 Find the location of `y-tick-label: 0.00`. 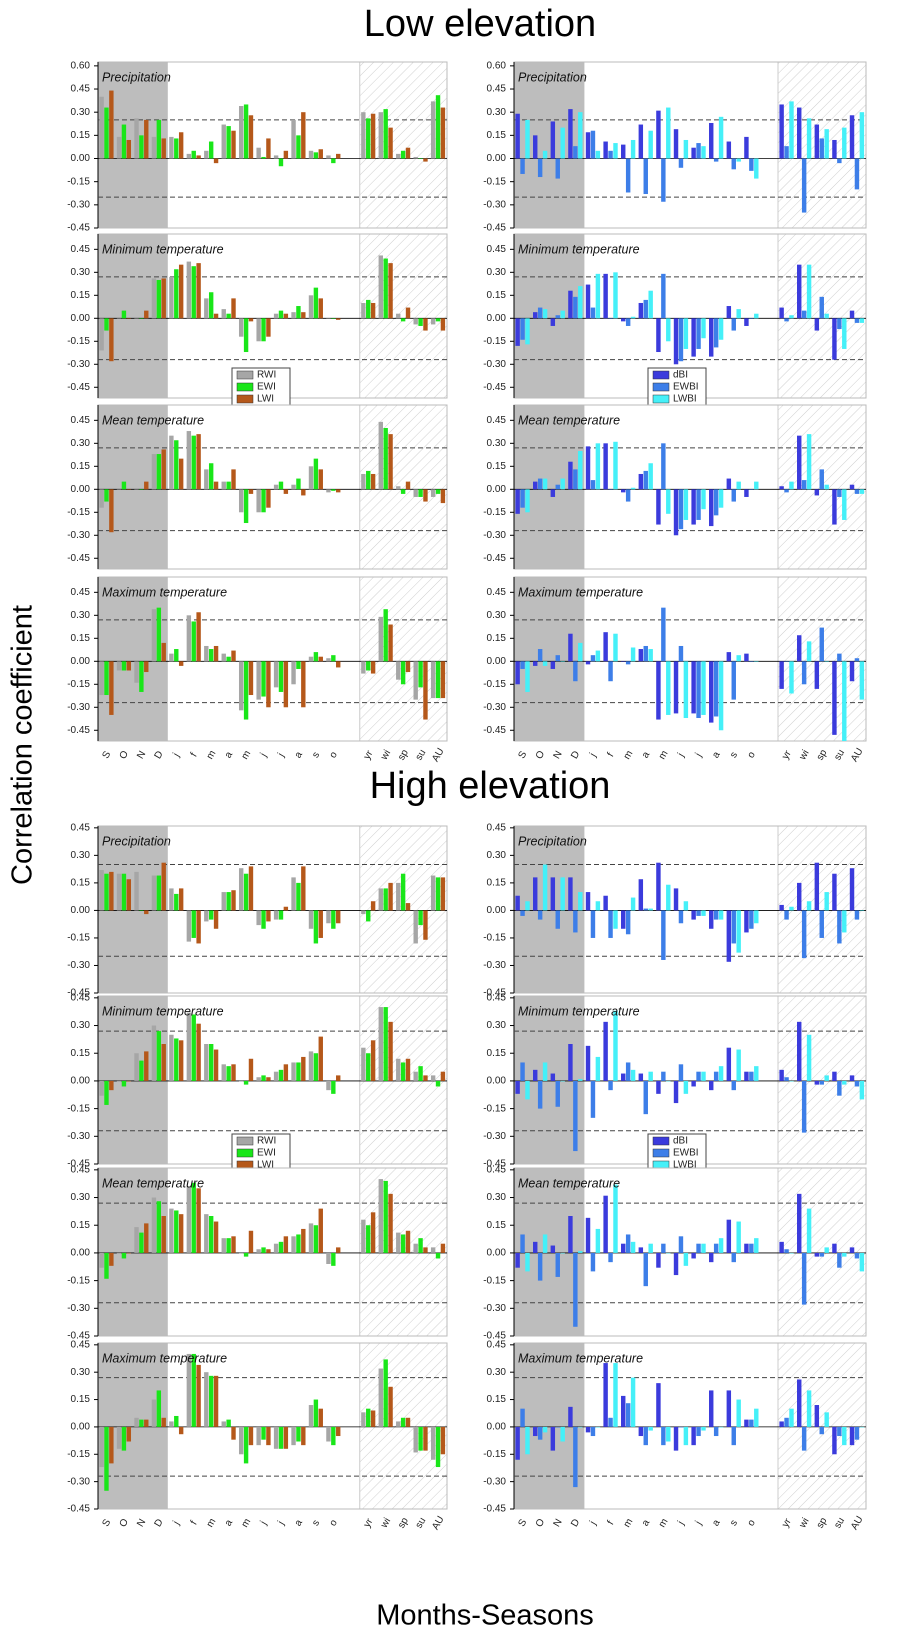

y-tick-label: 0.00 is located at coordinates (81, 1253).